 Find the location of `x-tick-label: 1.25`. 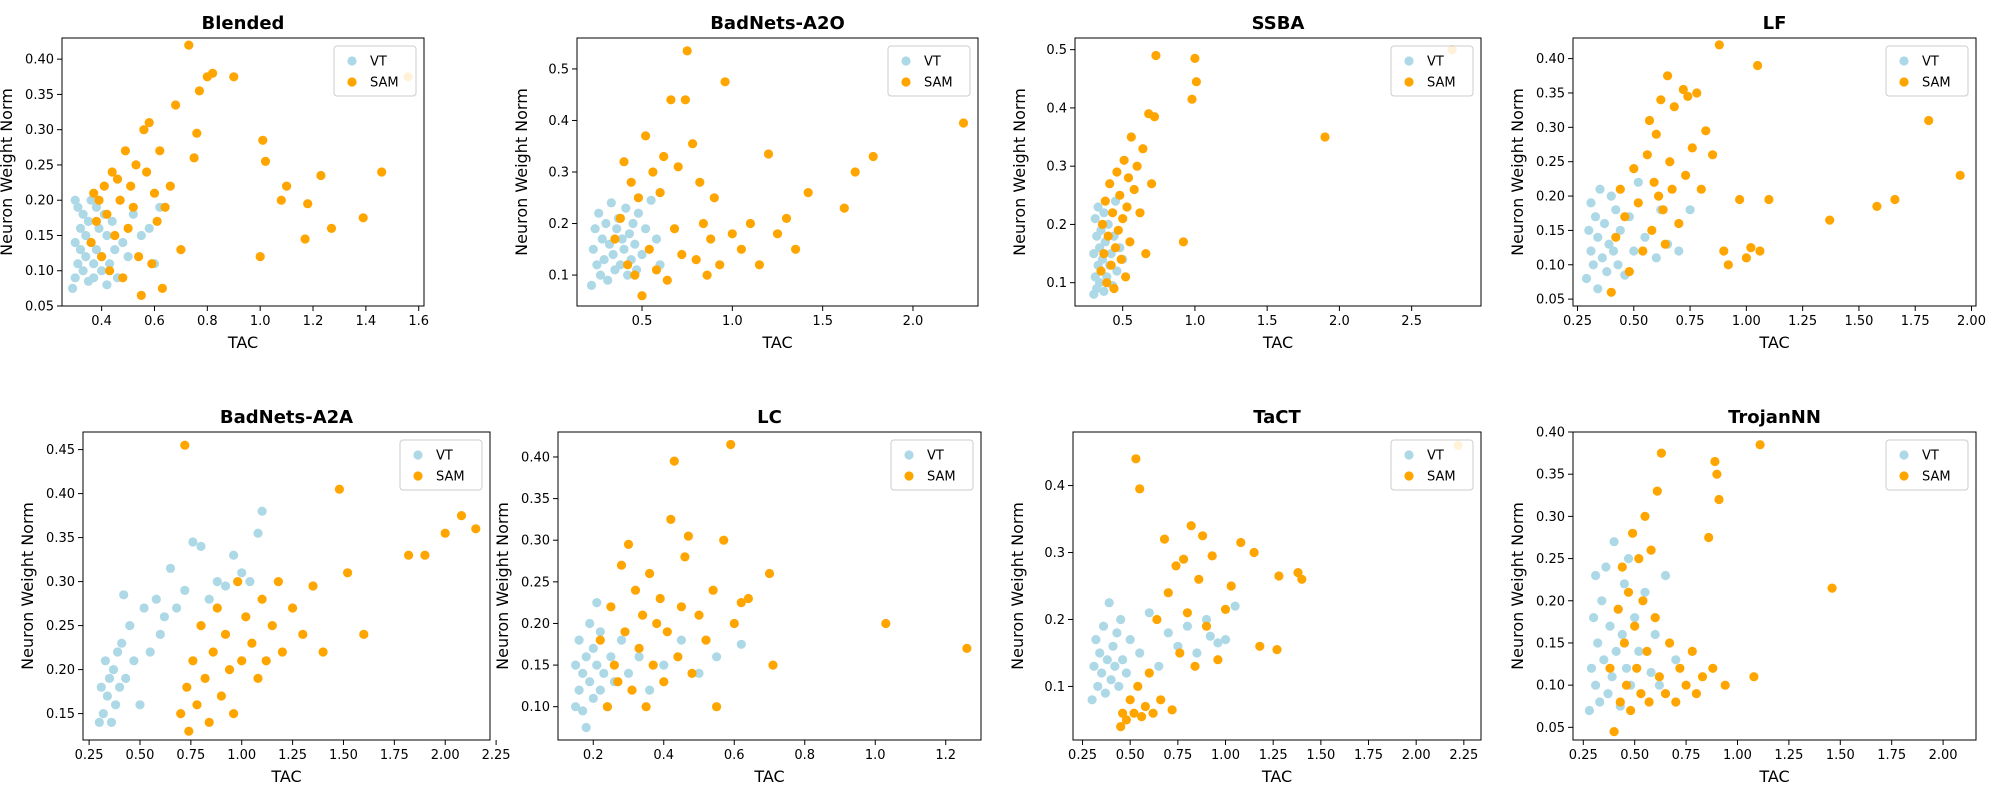

x-tick-label: 1.25 is located at coordinates (1273, 755).